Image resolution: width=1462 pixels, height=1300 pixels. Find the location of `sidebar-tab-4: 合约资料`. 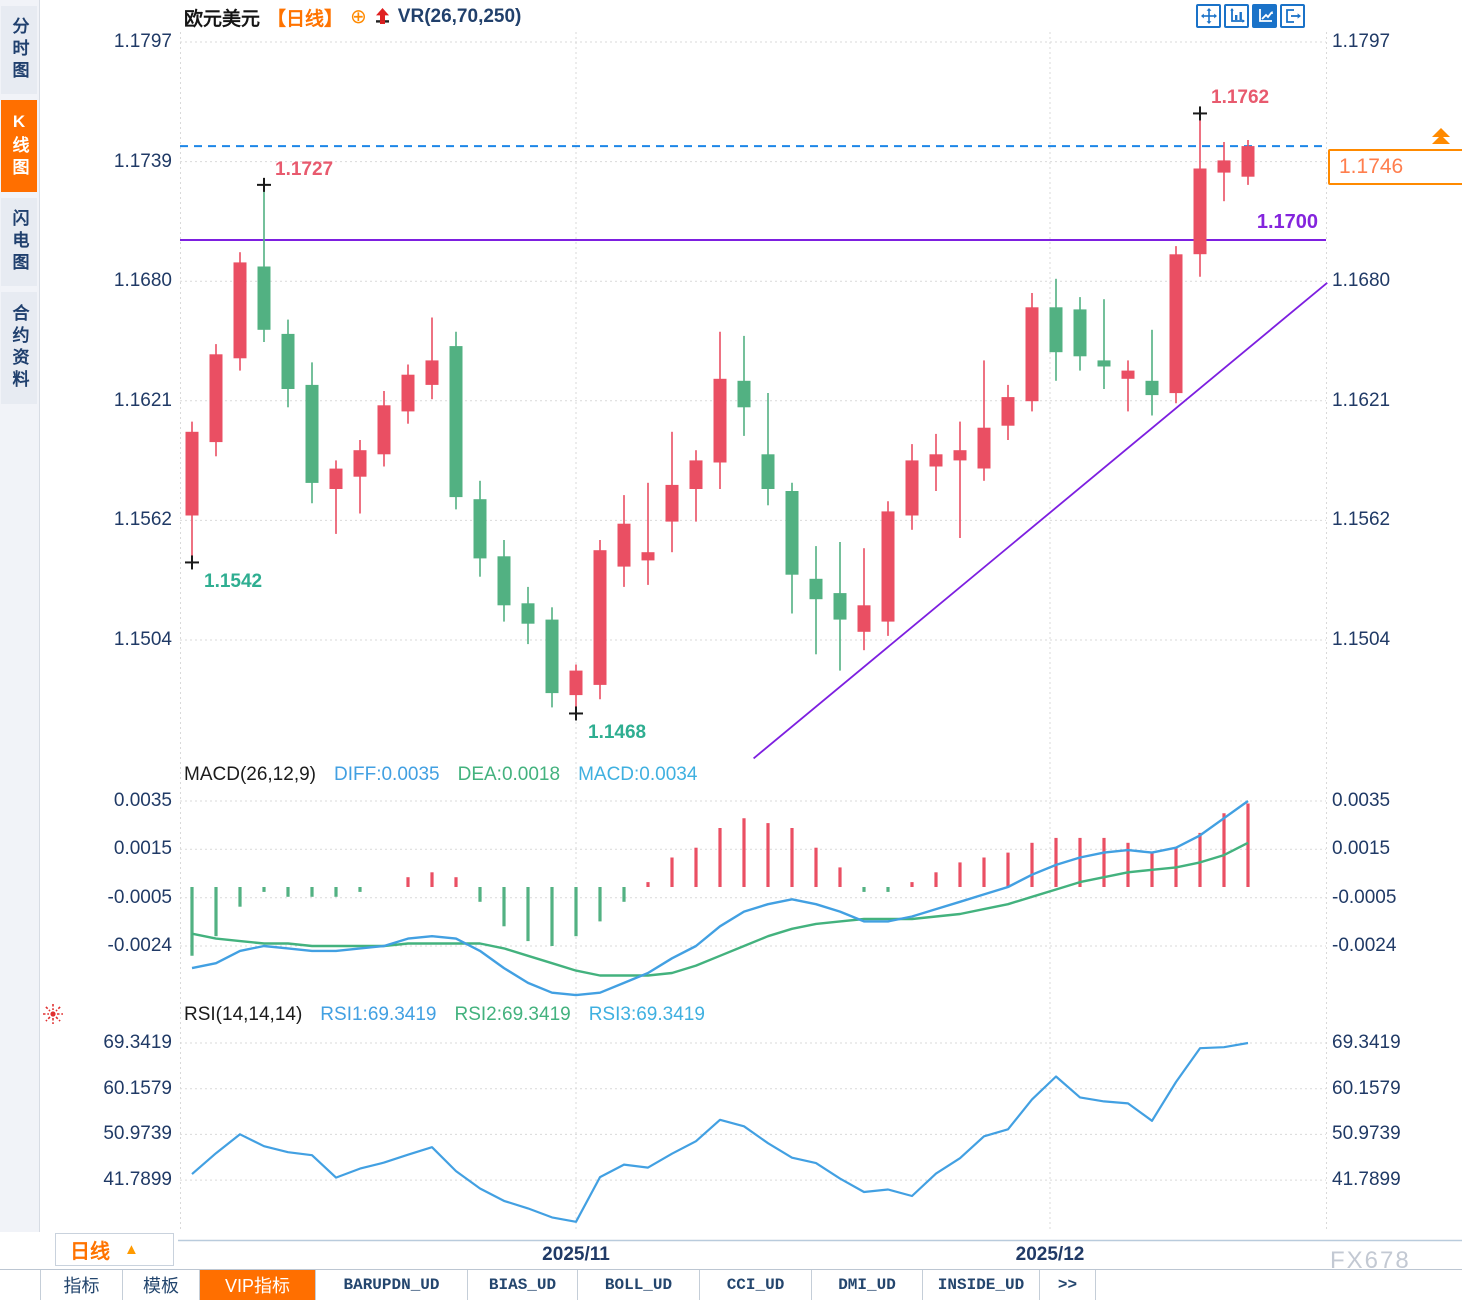

sidebar-tab-4: 合约资料 is located at coordinates (19, 348).